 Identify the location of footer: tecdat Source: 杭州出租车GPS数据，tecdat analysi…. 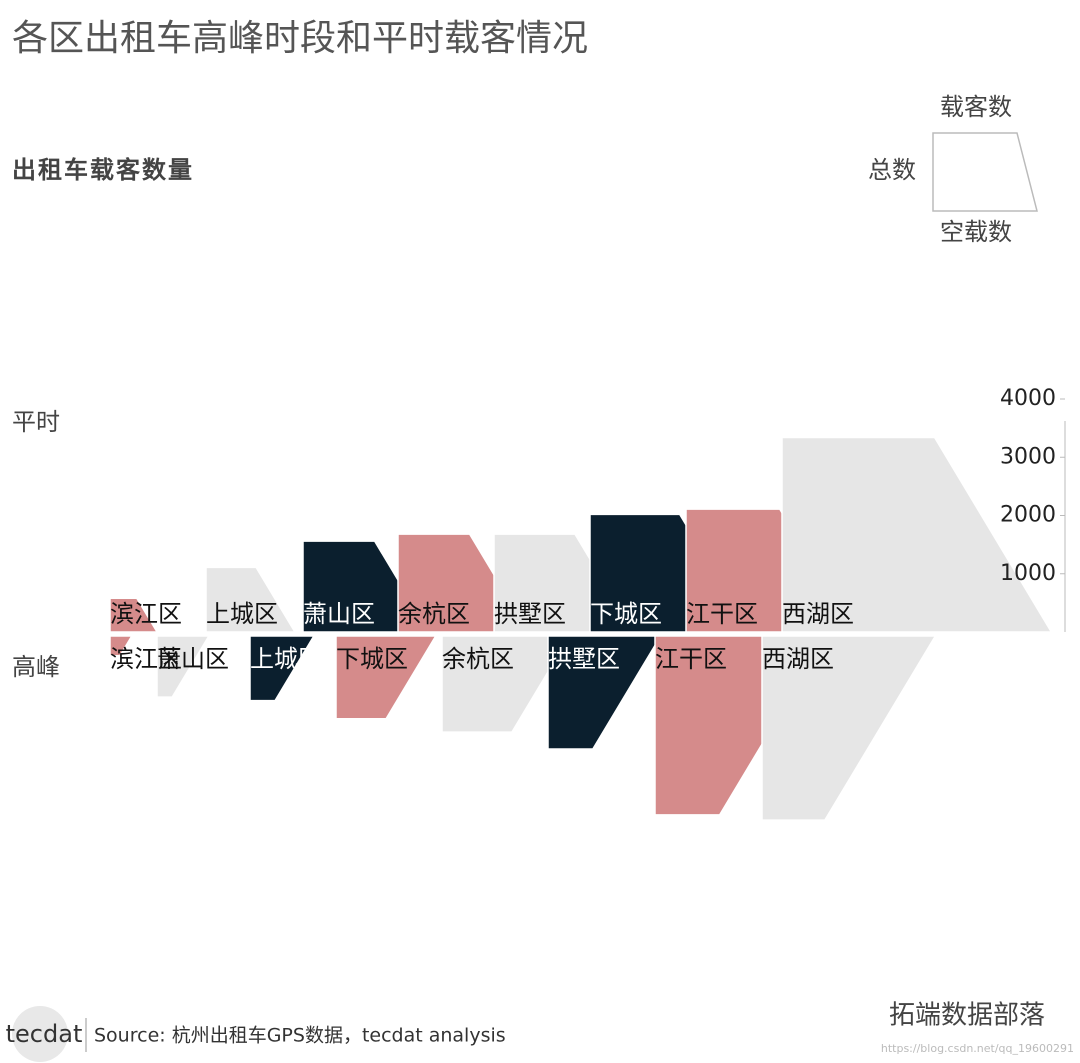
(540, 1031).